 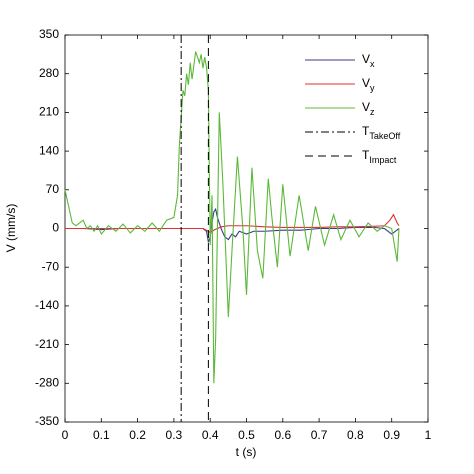 What do you see at coordinates (51, 266) in the screenshot?
I see `y-tick-label: -70` at bounding box center [51, 266].